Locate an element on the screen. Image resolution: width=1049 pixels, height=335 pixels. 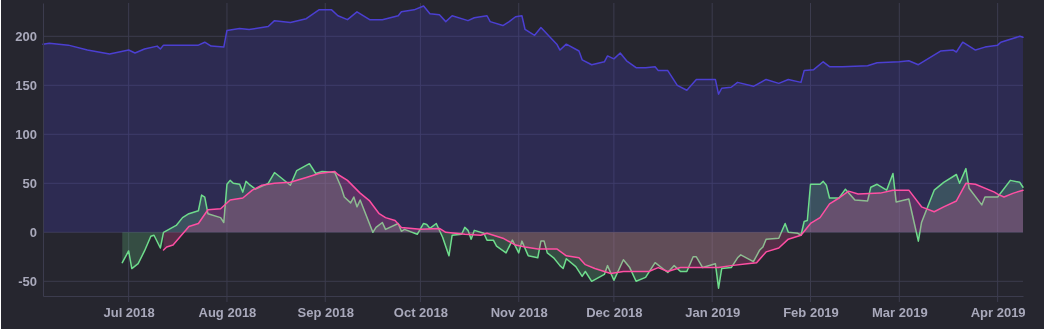
x-tick-label: Sep 2018 is located at coordinates (325, 313).